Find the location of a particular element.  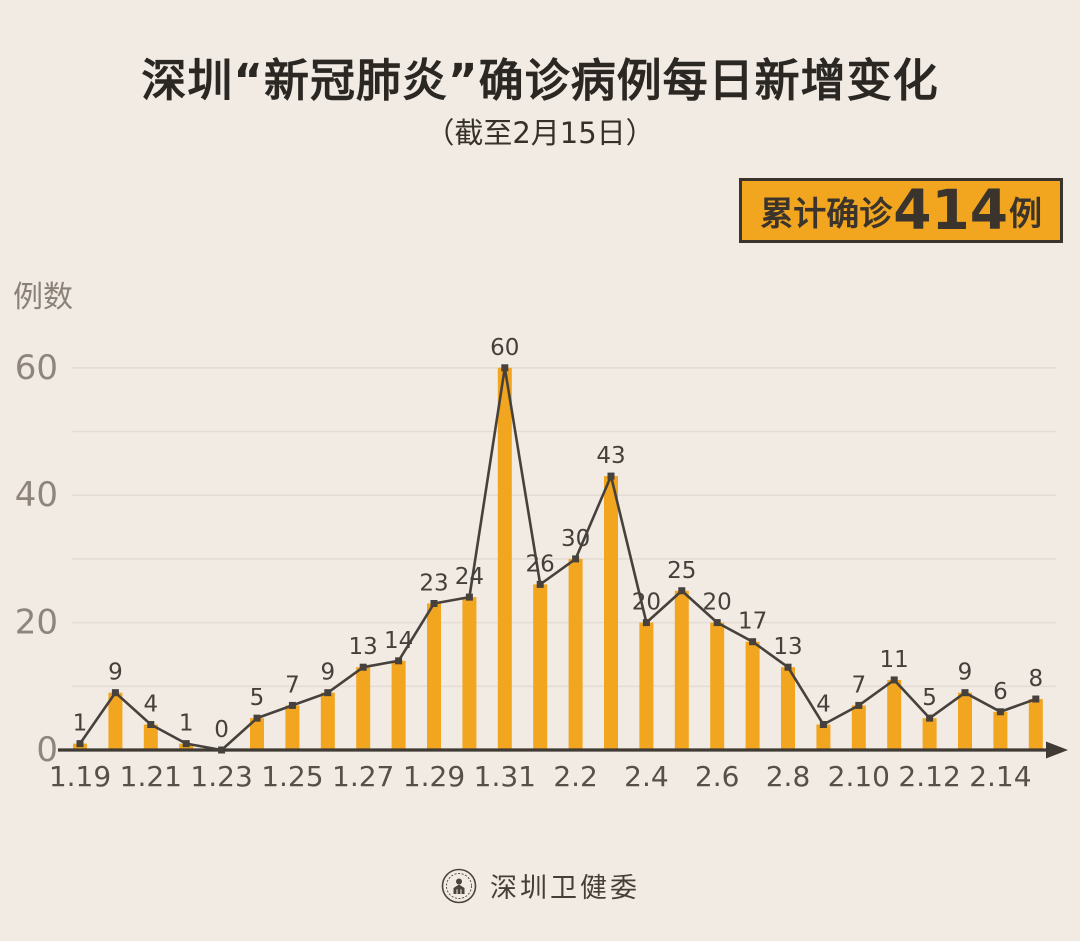

bar-1.31 is located at coordinates (504, 558).